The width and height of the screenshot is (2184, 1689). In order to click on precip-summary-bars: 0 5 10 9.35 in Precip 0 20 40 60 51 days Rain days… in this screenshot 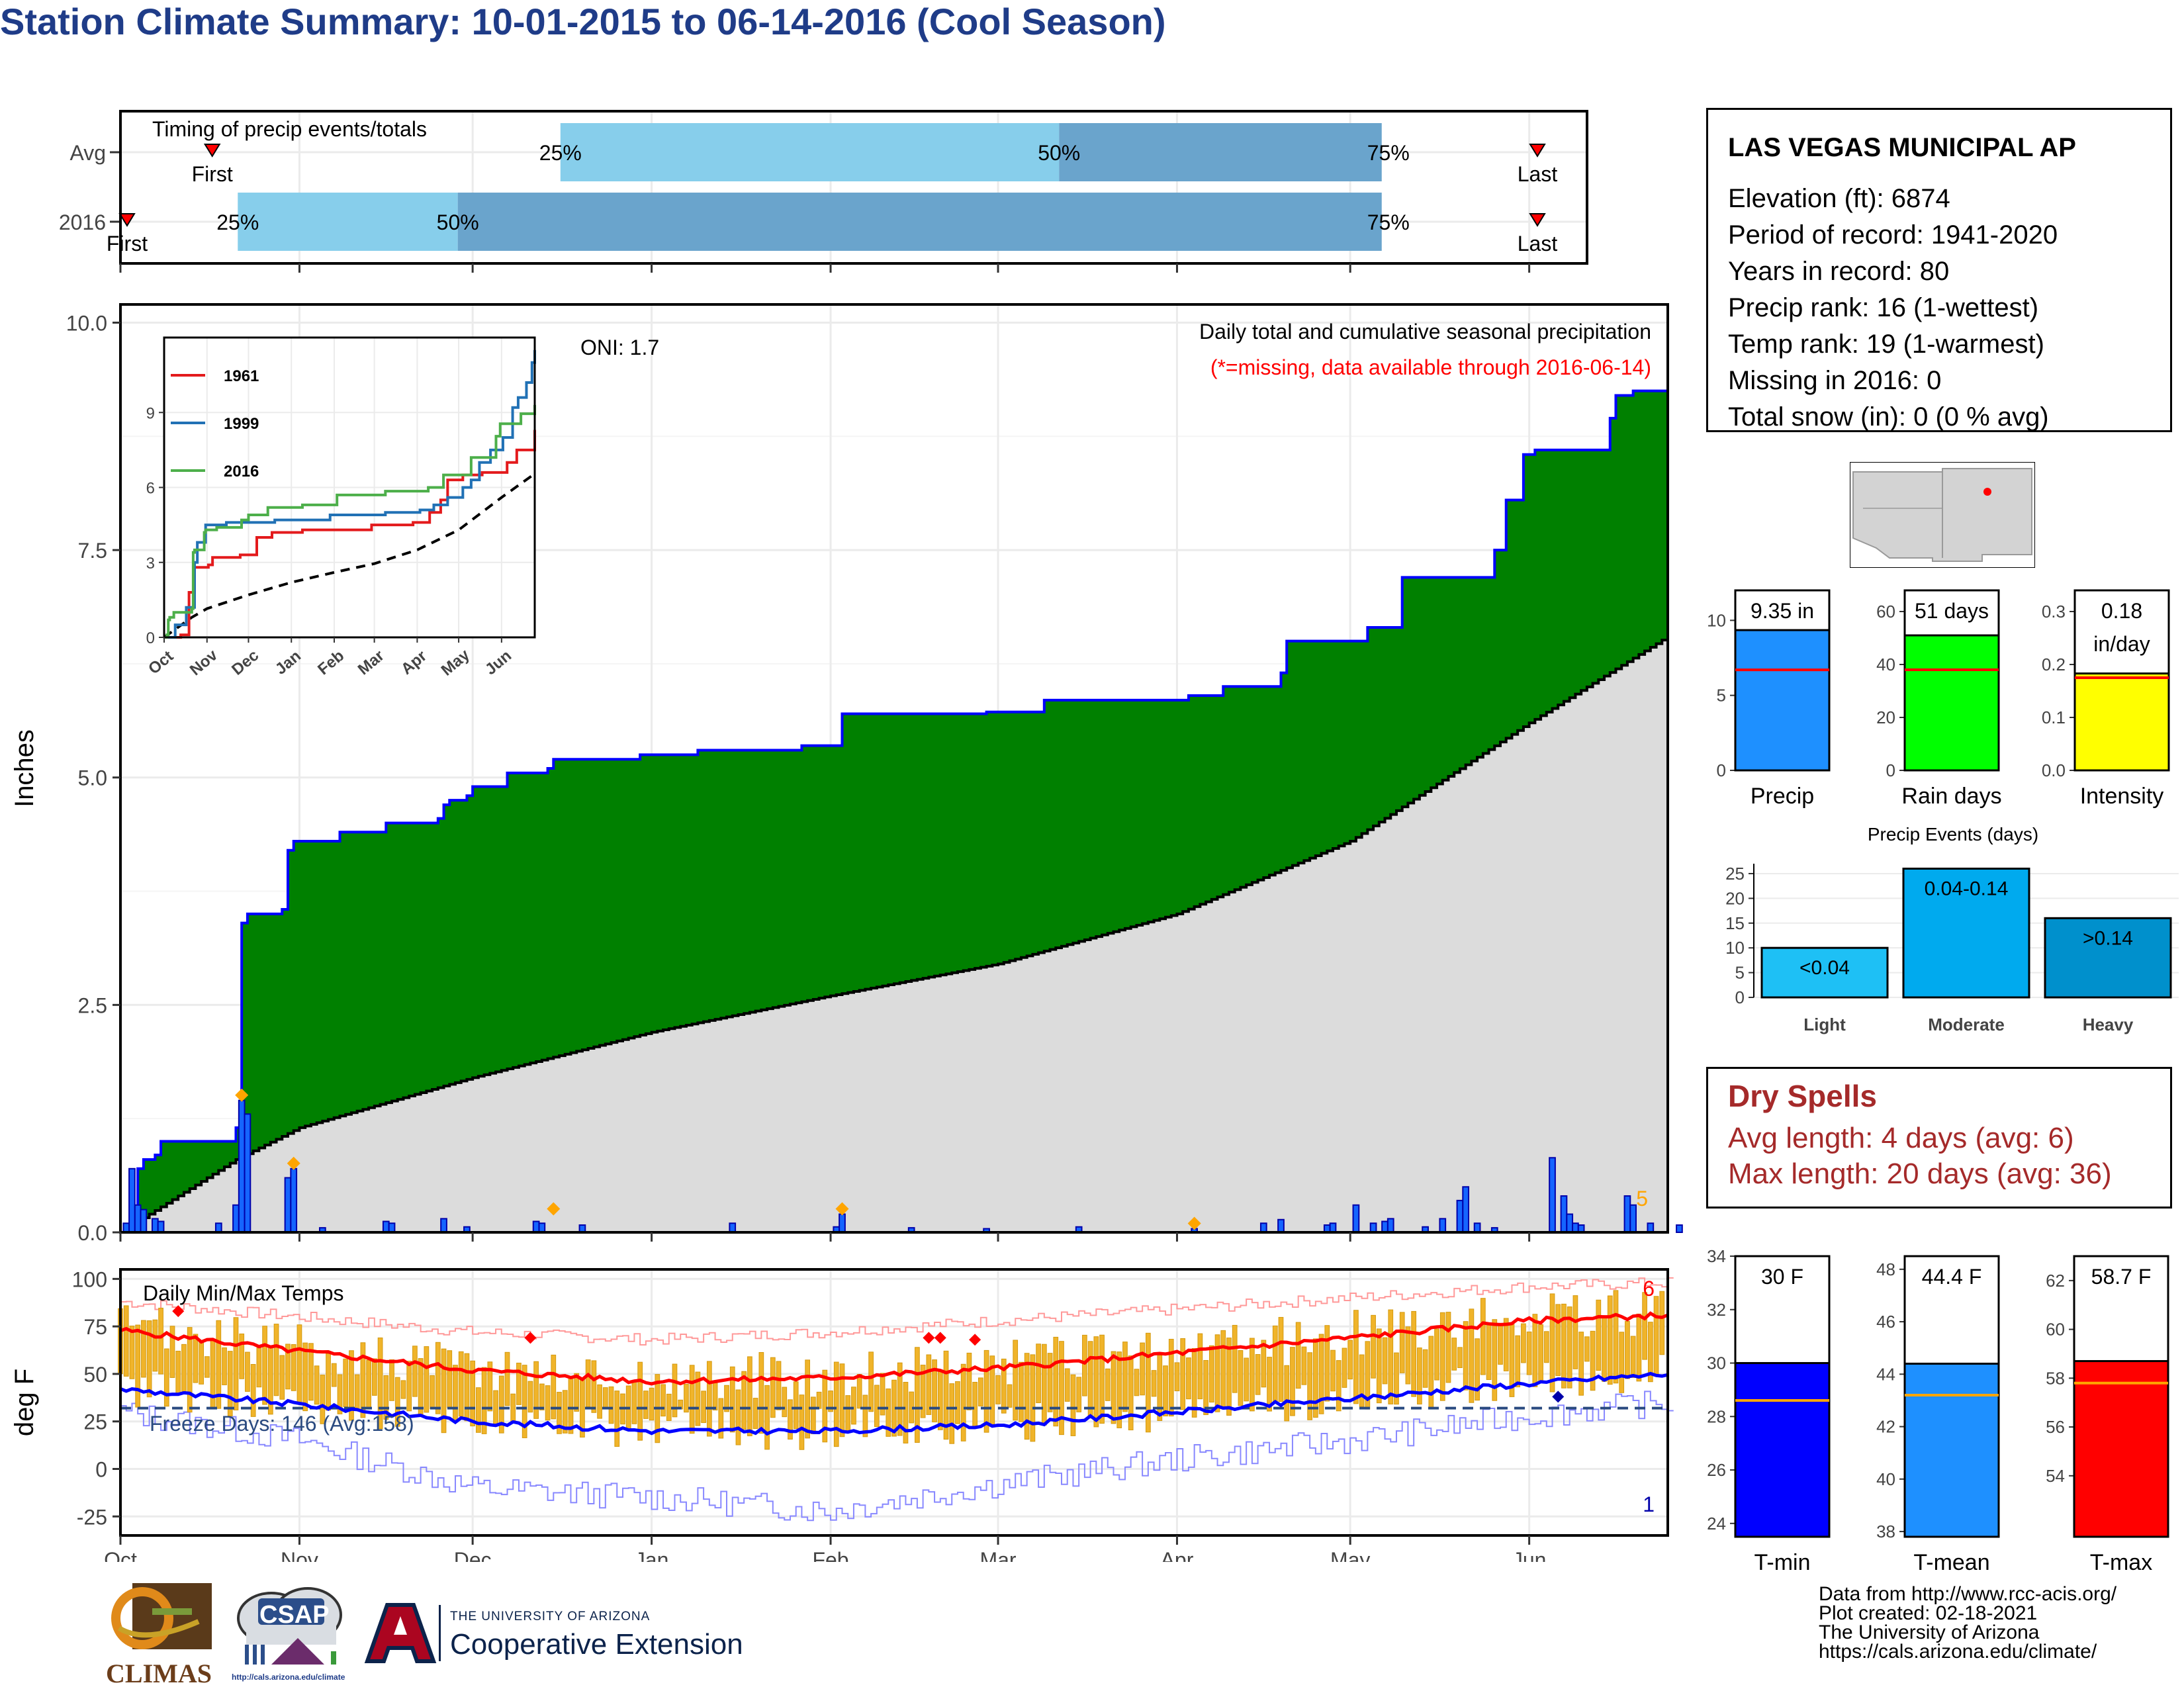, I will do `click(1939, 699)`.